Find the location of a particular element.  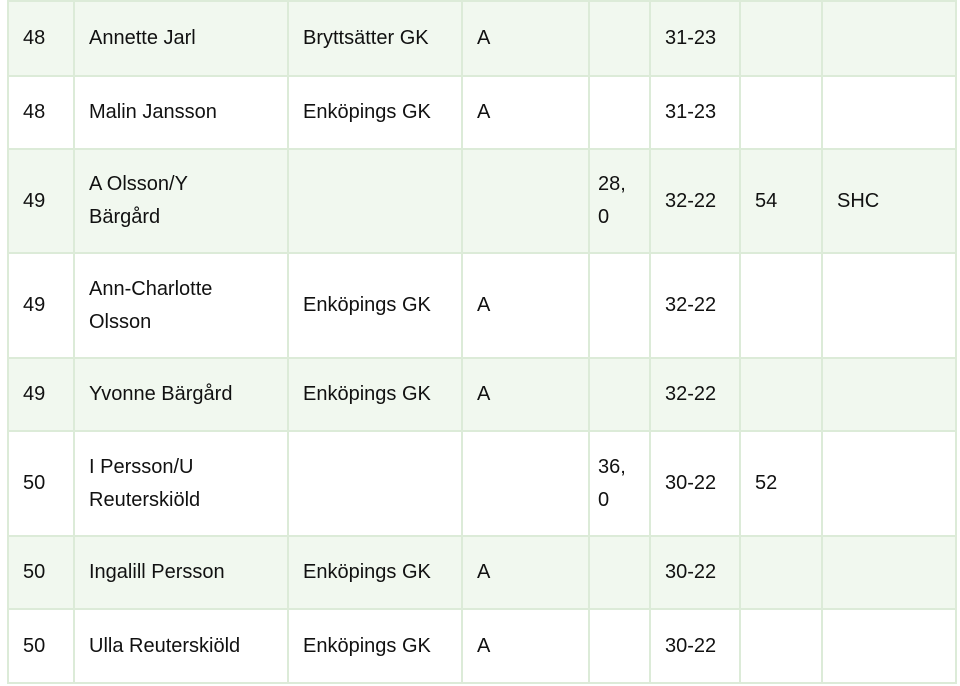

table-cell: Ingalill Persson is located at coordinates (181, 572).